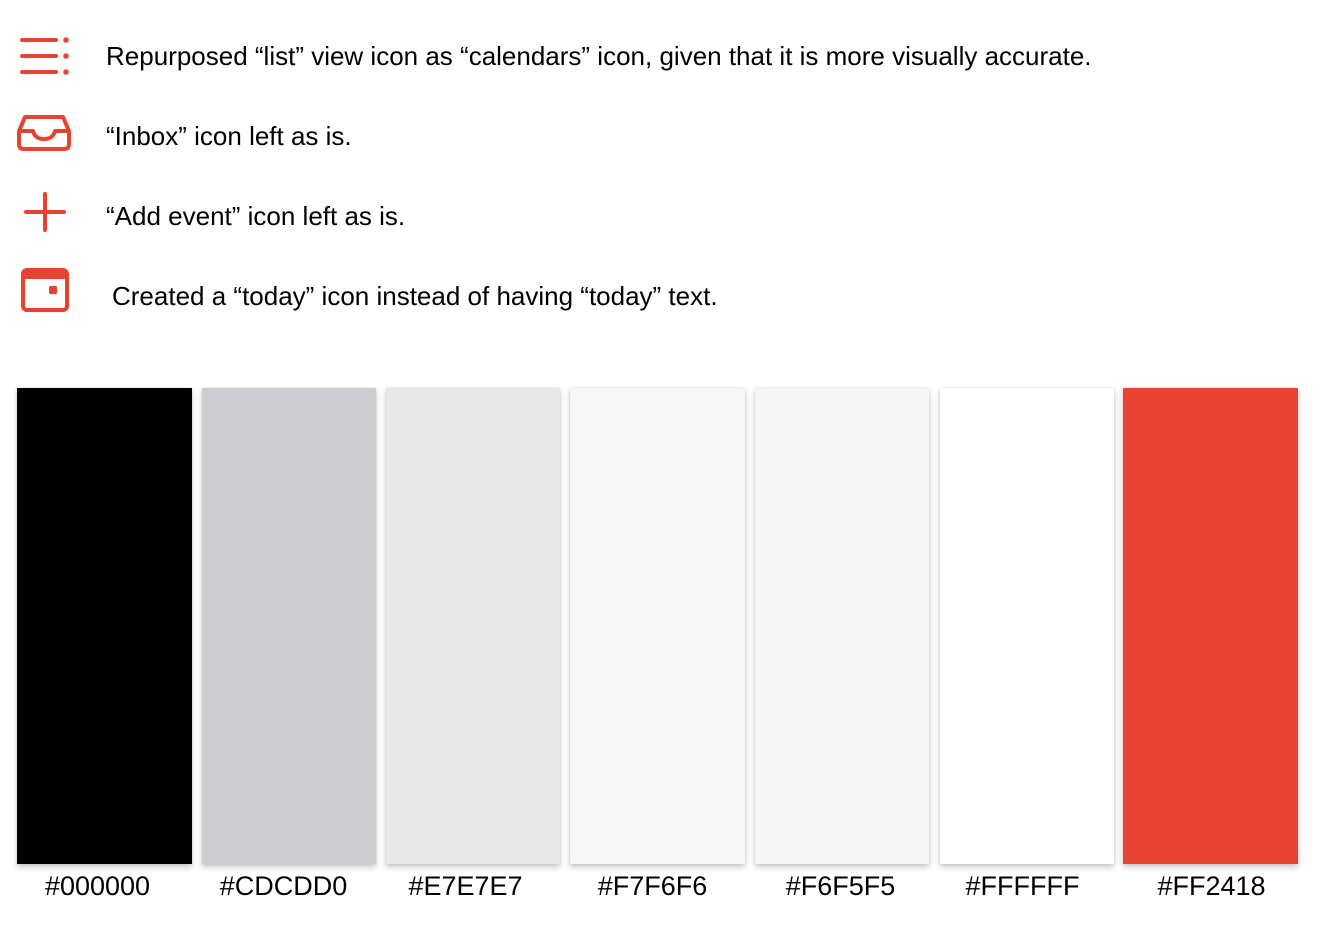  What do you see at coordinates (229, 136) in the screenshot?
I see `icon-row-description: “Inbox” icon left as is.` at bounding box center [229, 136].